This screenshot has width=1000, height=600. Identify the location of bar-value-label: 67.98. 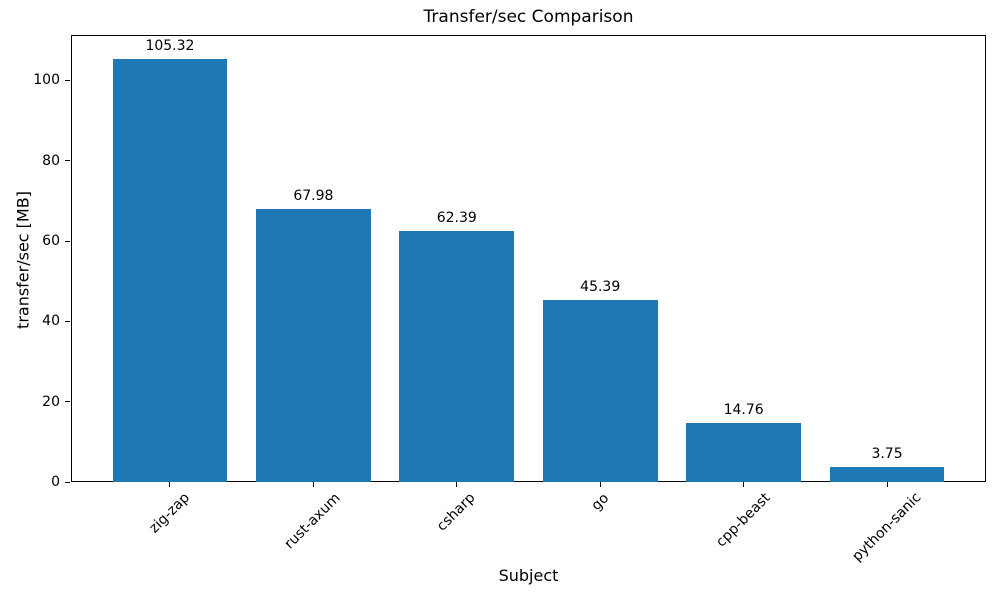
(313, 195).